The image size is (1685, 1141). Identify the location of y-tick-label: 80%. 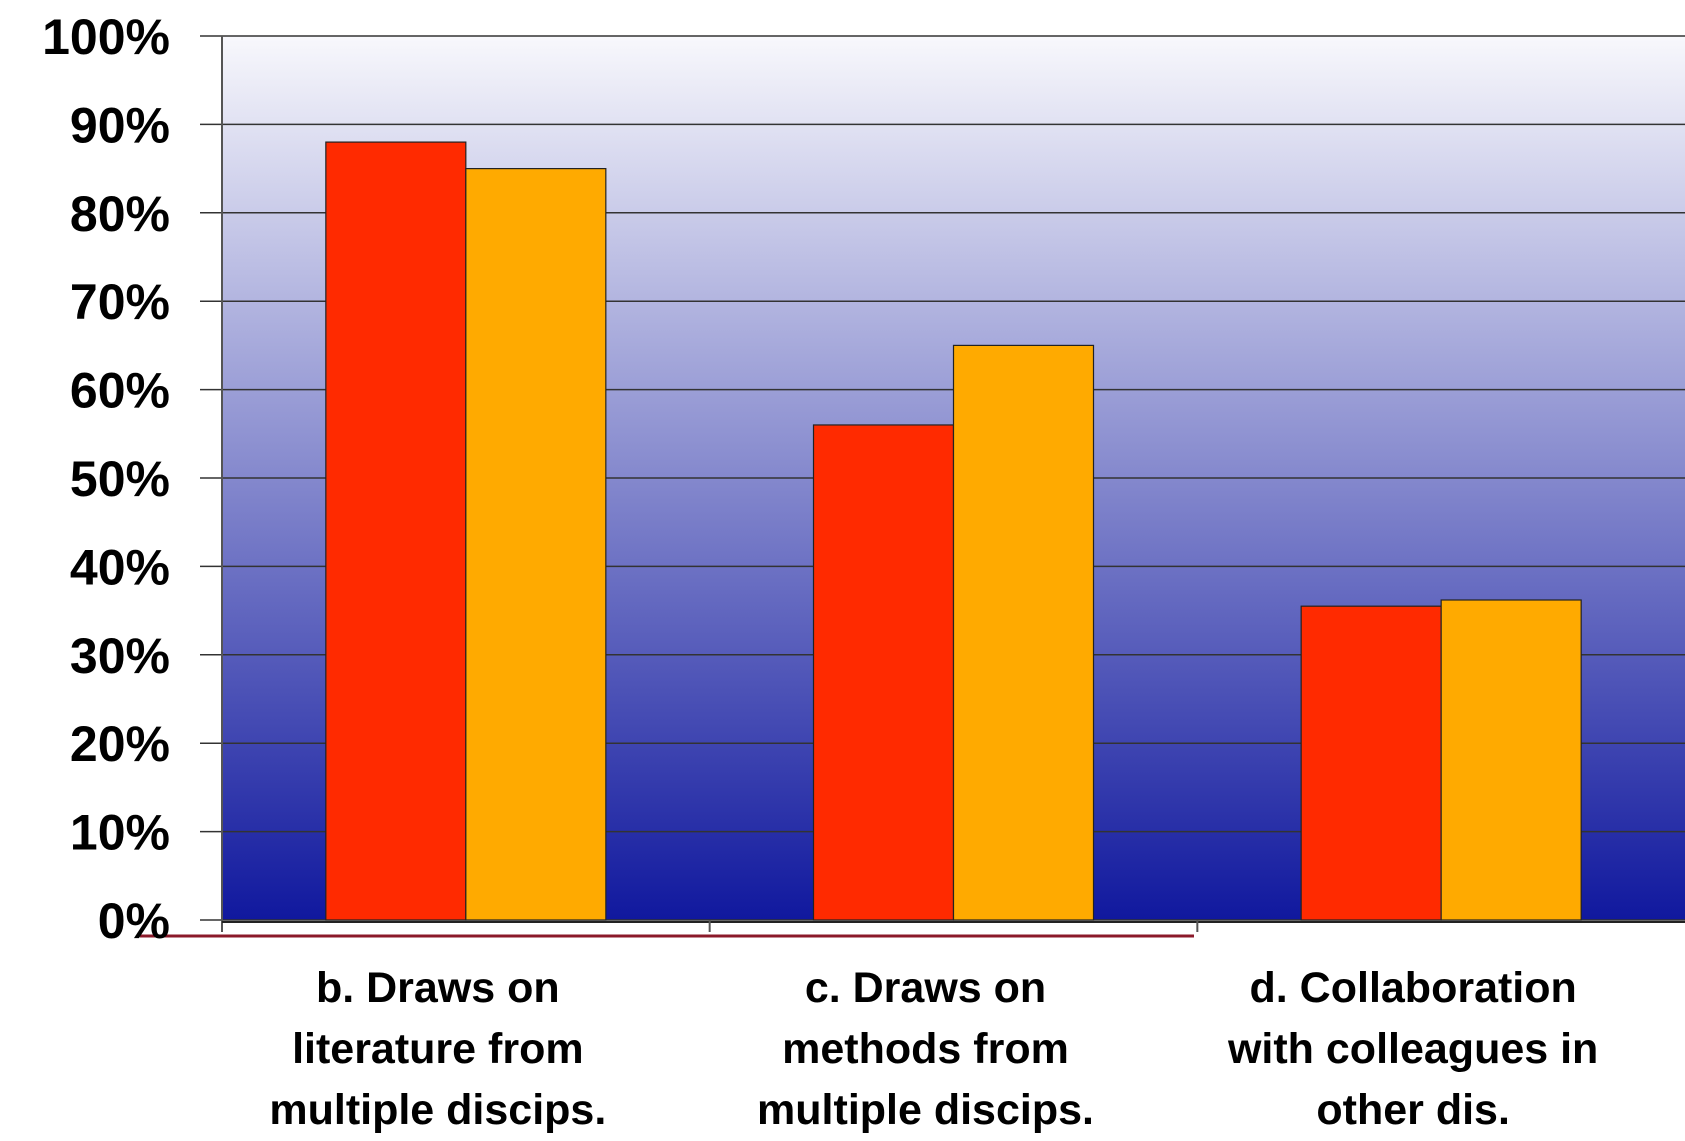
(120, 214).